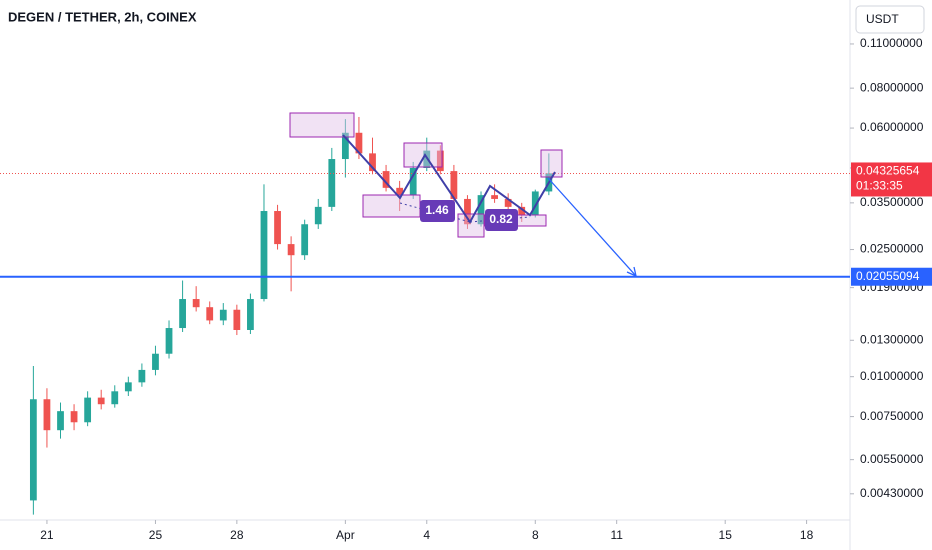 Image resolution: width=932 pixels, height=550 pixels. Describe the element at coordinates (892, 87) in the screenshot. I see `y-tick-label: 0.08000000` at that location.